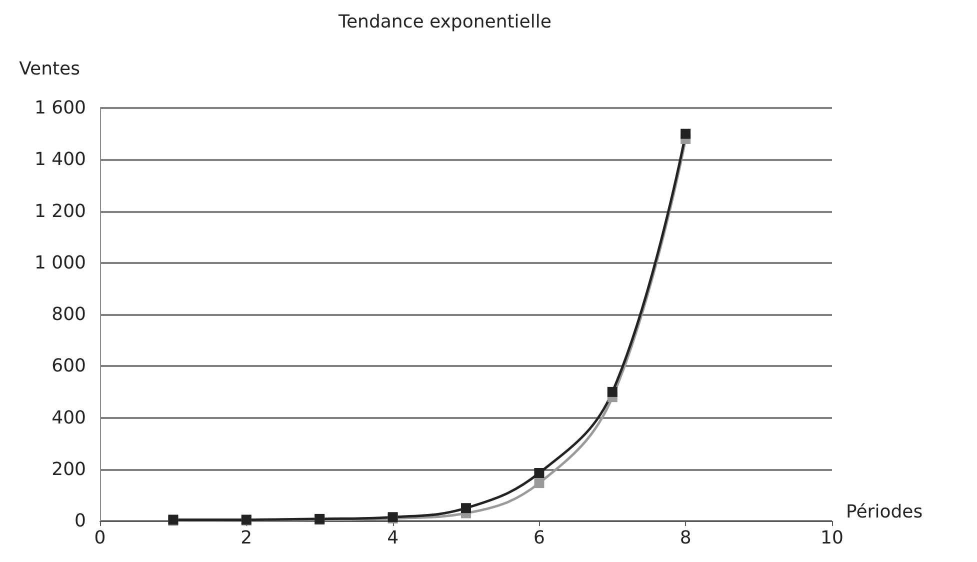 Image resolution: width=977 pixels, height=562 pixels. Describe the element at coordinates (100, 538) in the screenshot. I see `x-tick-label: 0` at that location.